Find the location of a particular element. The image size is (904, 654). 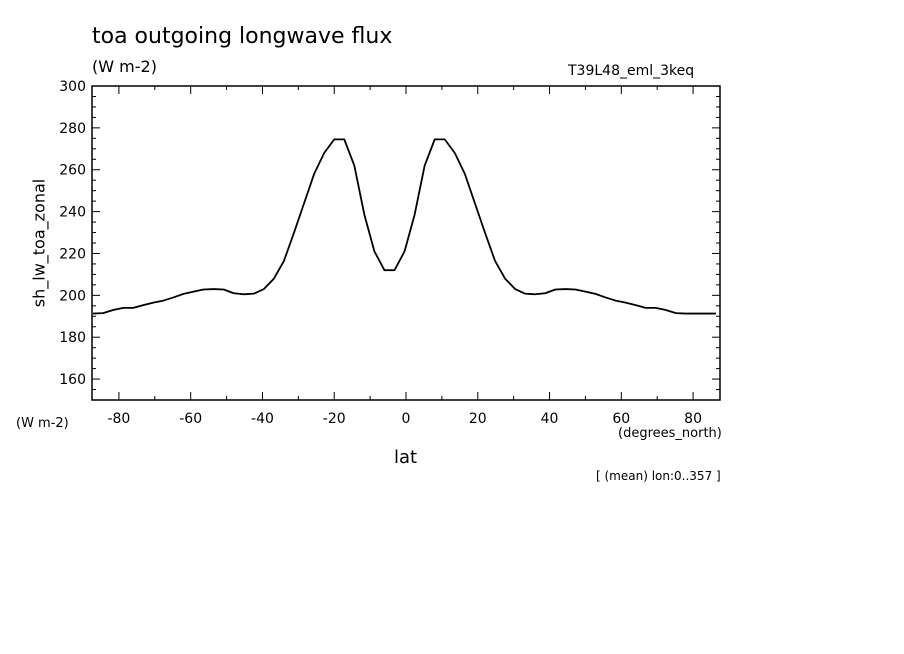

x-tick-label: 60 is located at coordinates (621, 419).